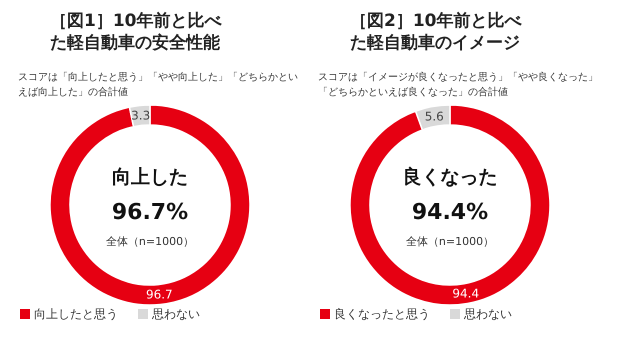 This screenshot has width=640, height=342. What do you see at coordinates (466, 293) in the screenshot?
I see `data-label: 94.4` at bounding box center [466, 293].